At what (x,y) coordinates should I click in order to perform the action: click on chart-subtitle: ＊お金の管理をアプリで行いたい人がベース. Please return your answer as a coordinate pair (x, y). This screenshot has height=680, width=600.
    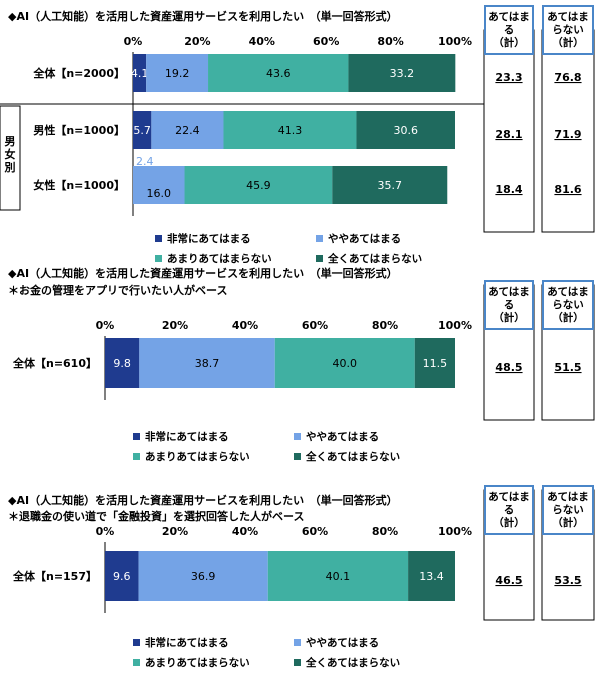
    Looking at the image, I should click on (117, 290).